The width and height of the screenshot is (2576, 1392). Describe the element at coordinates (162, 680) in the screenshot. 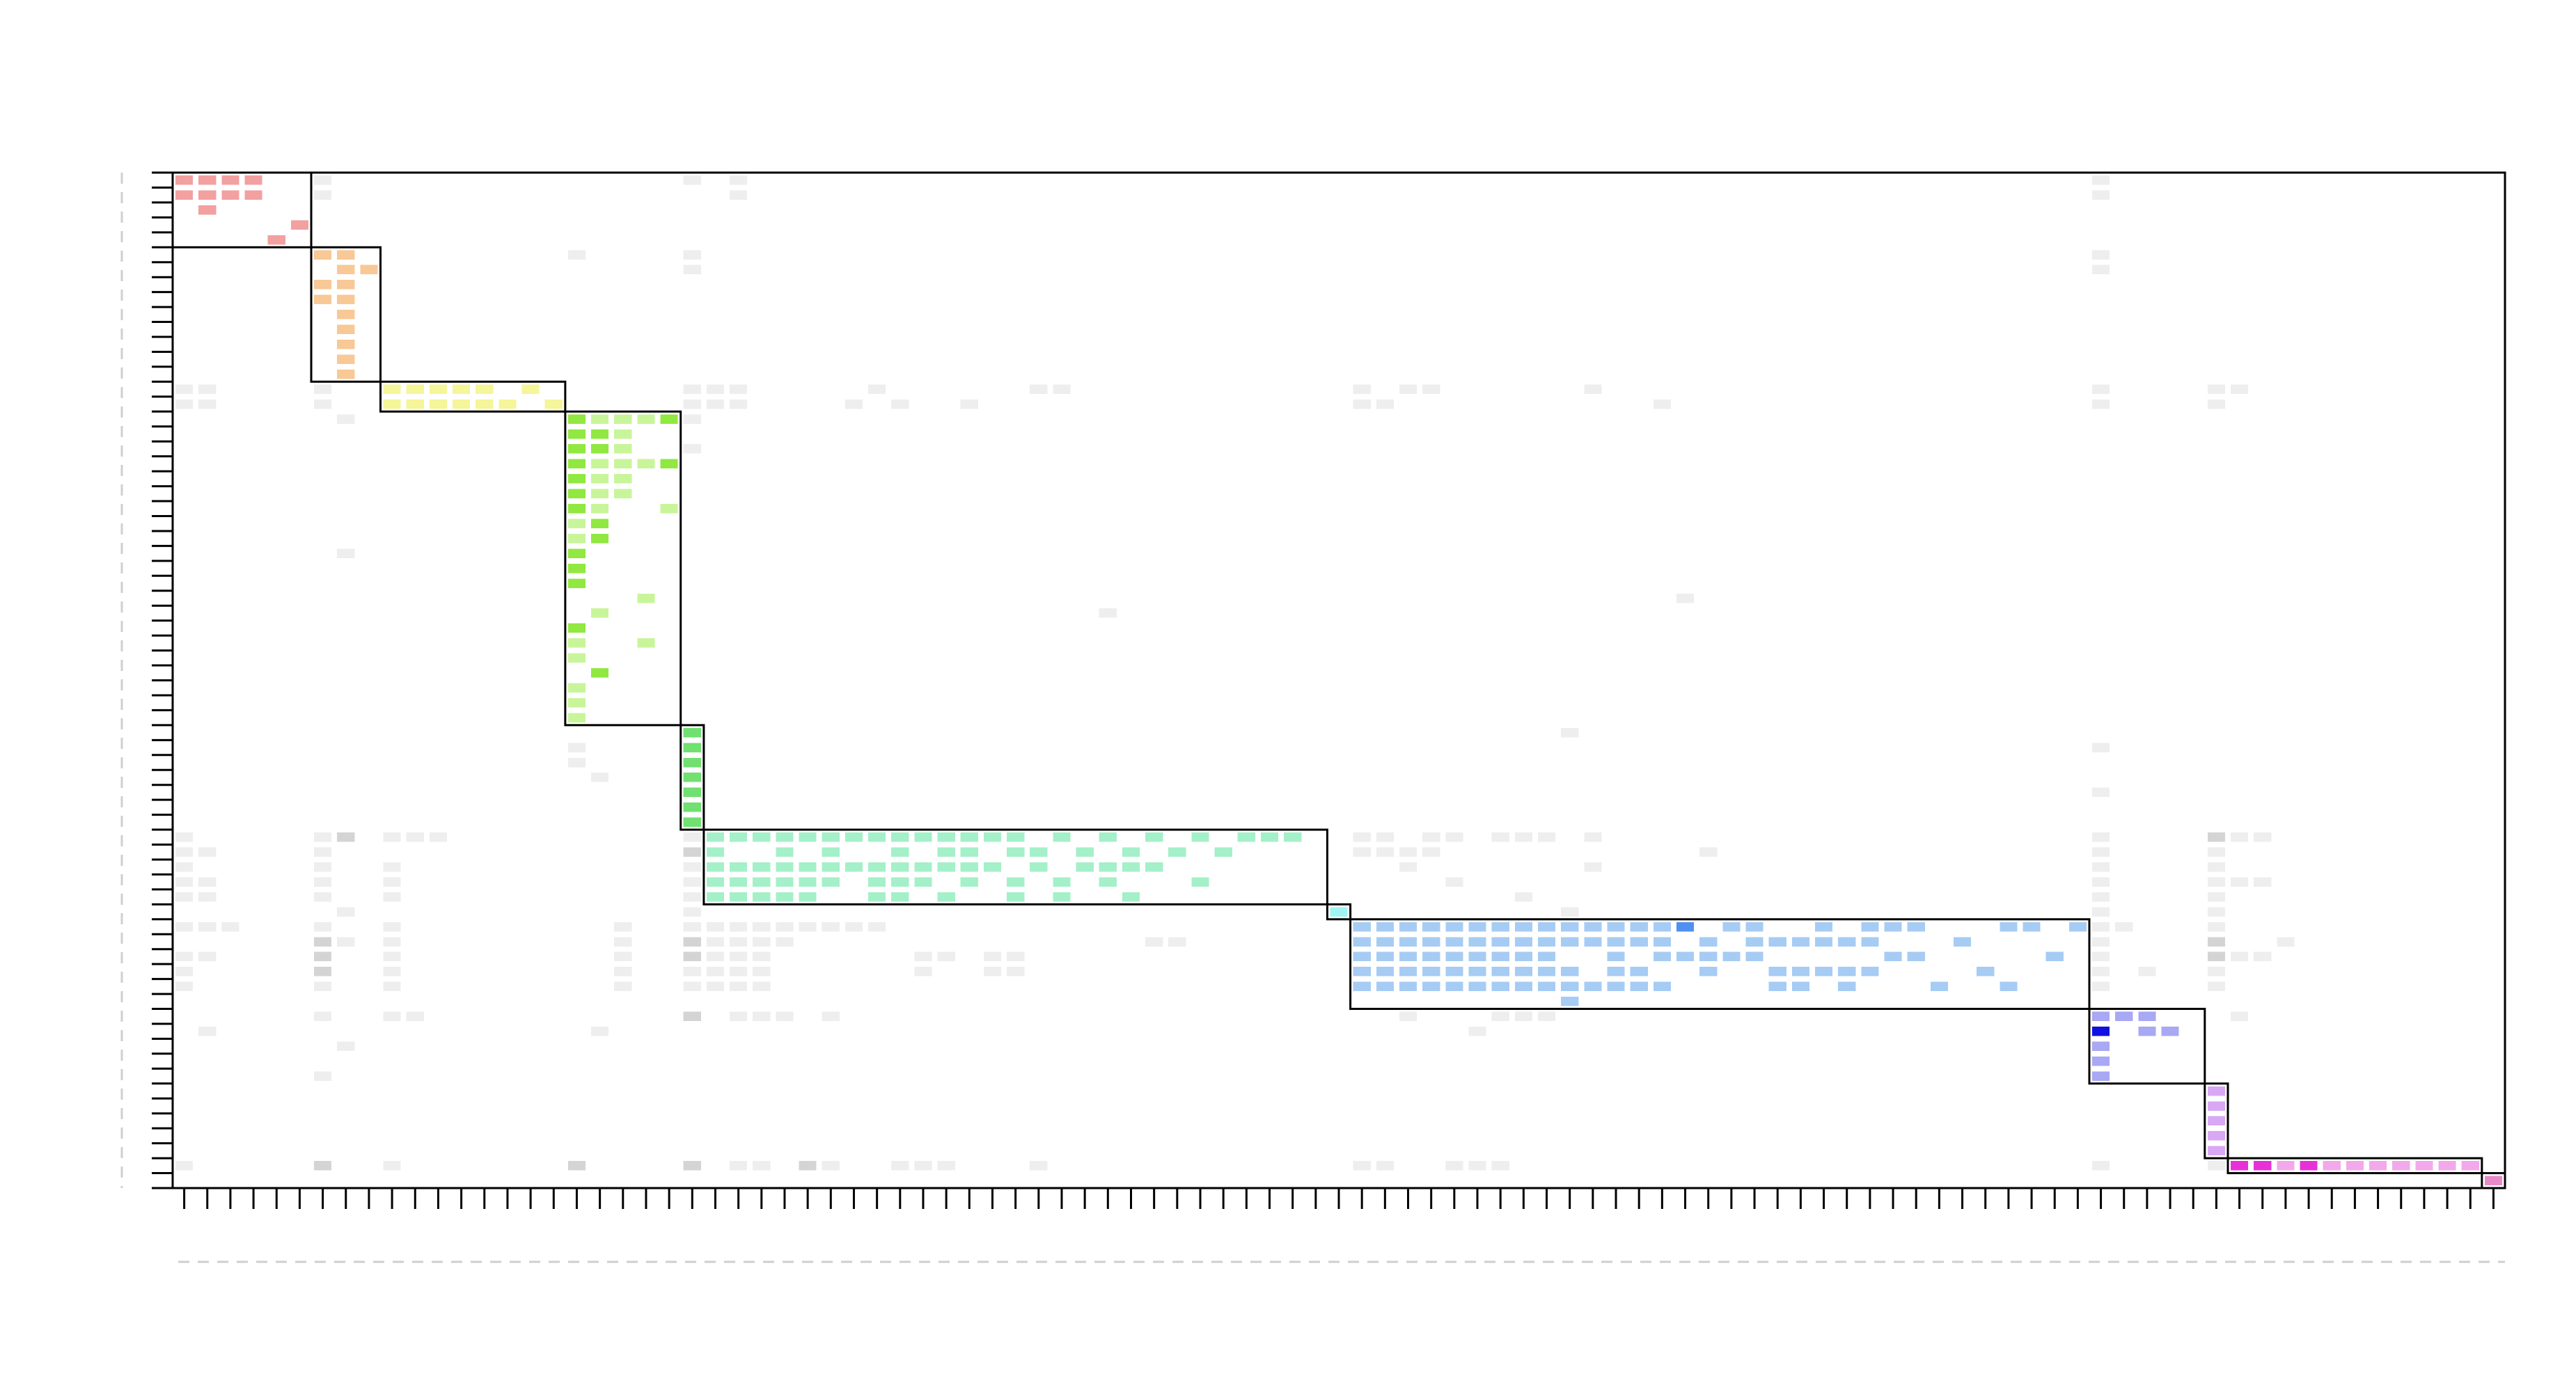

I see `y-axis-ticks` at that location.